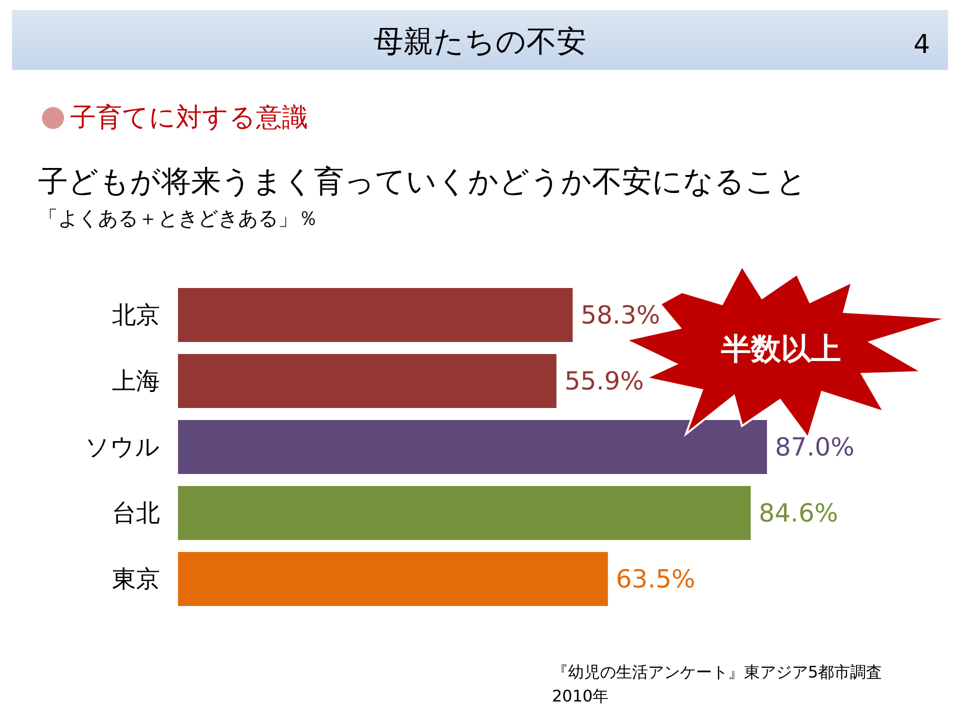 The image size is (960, 720). Describe the element at coordinates (136, 579) in the screenshot. I see `y-tick-label: 東京` at that location.